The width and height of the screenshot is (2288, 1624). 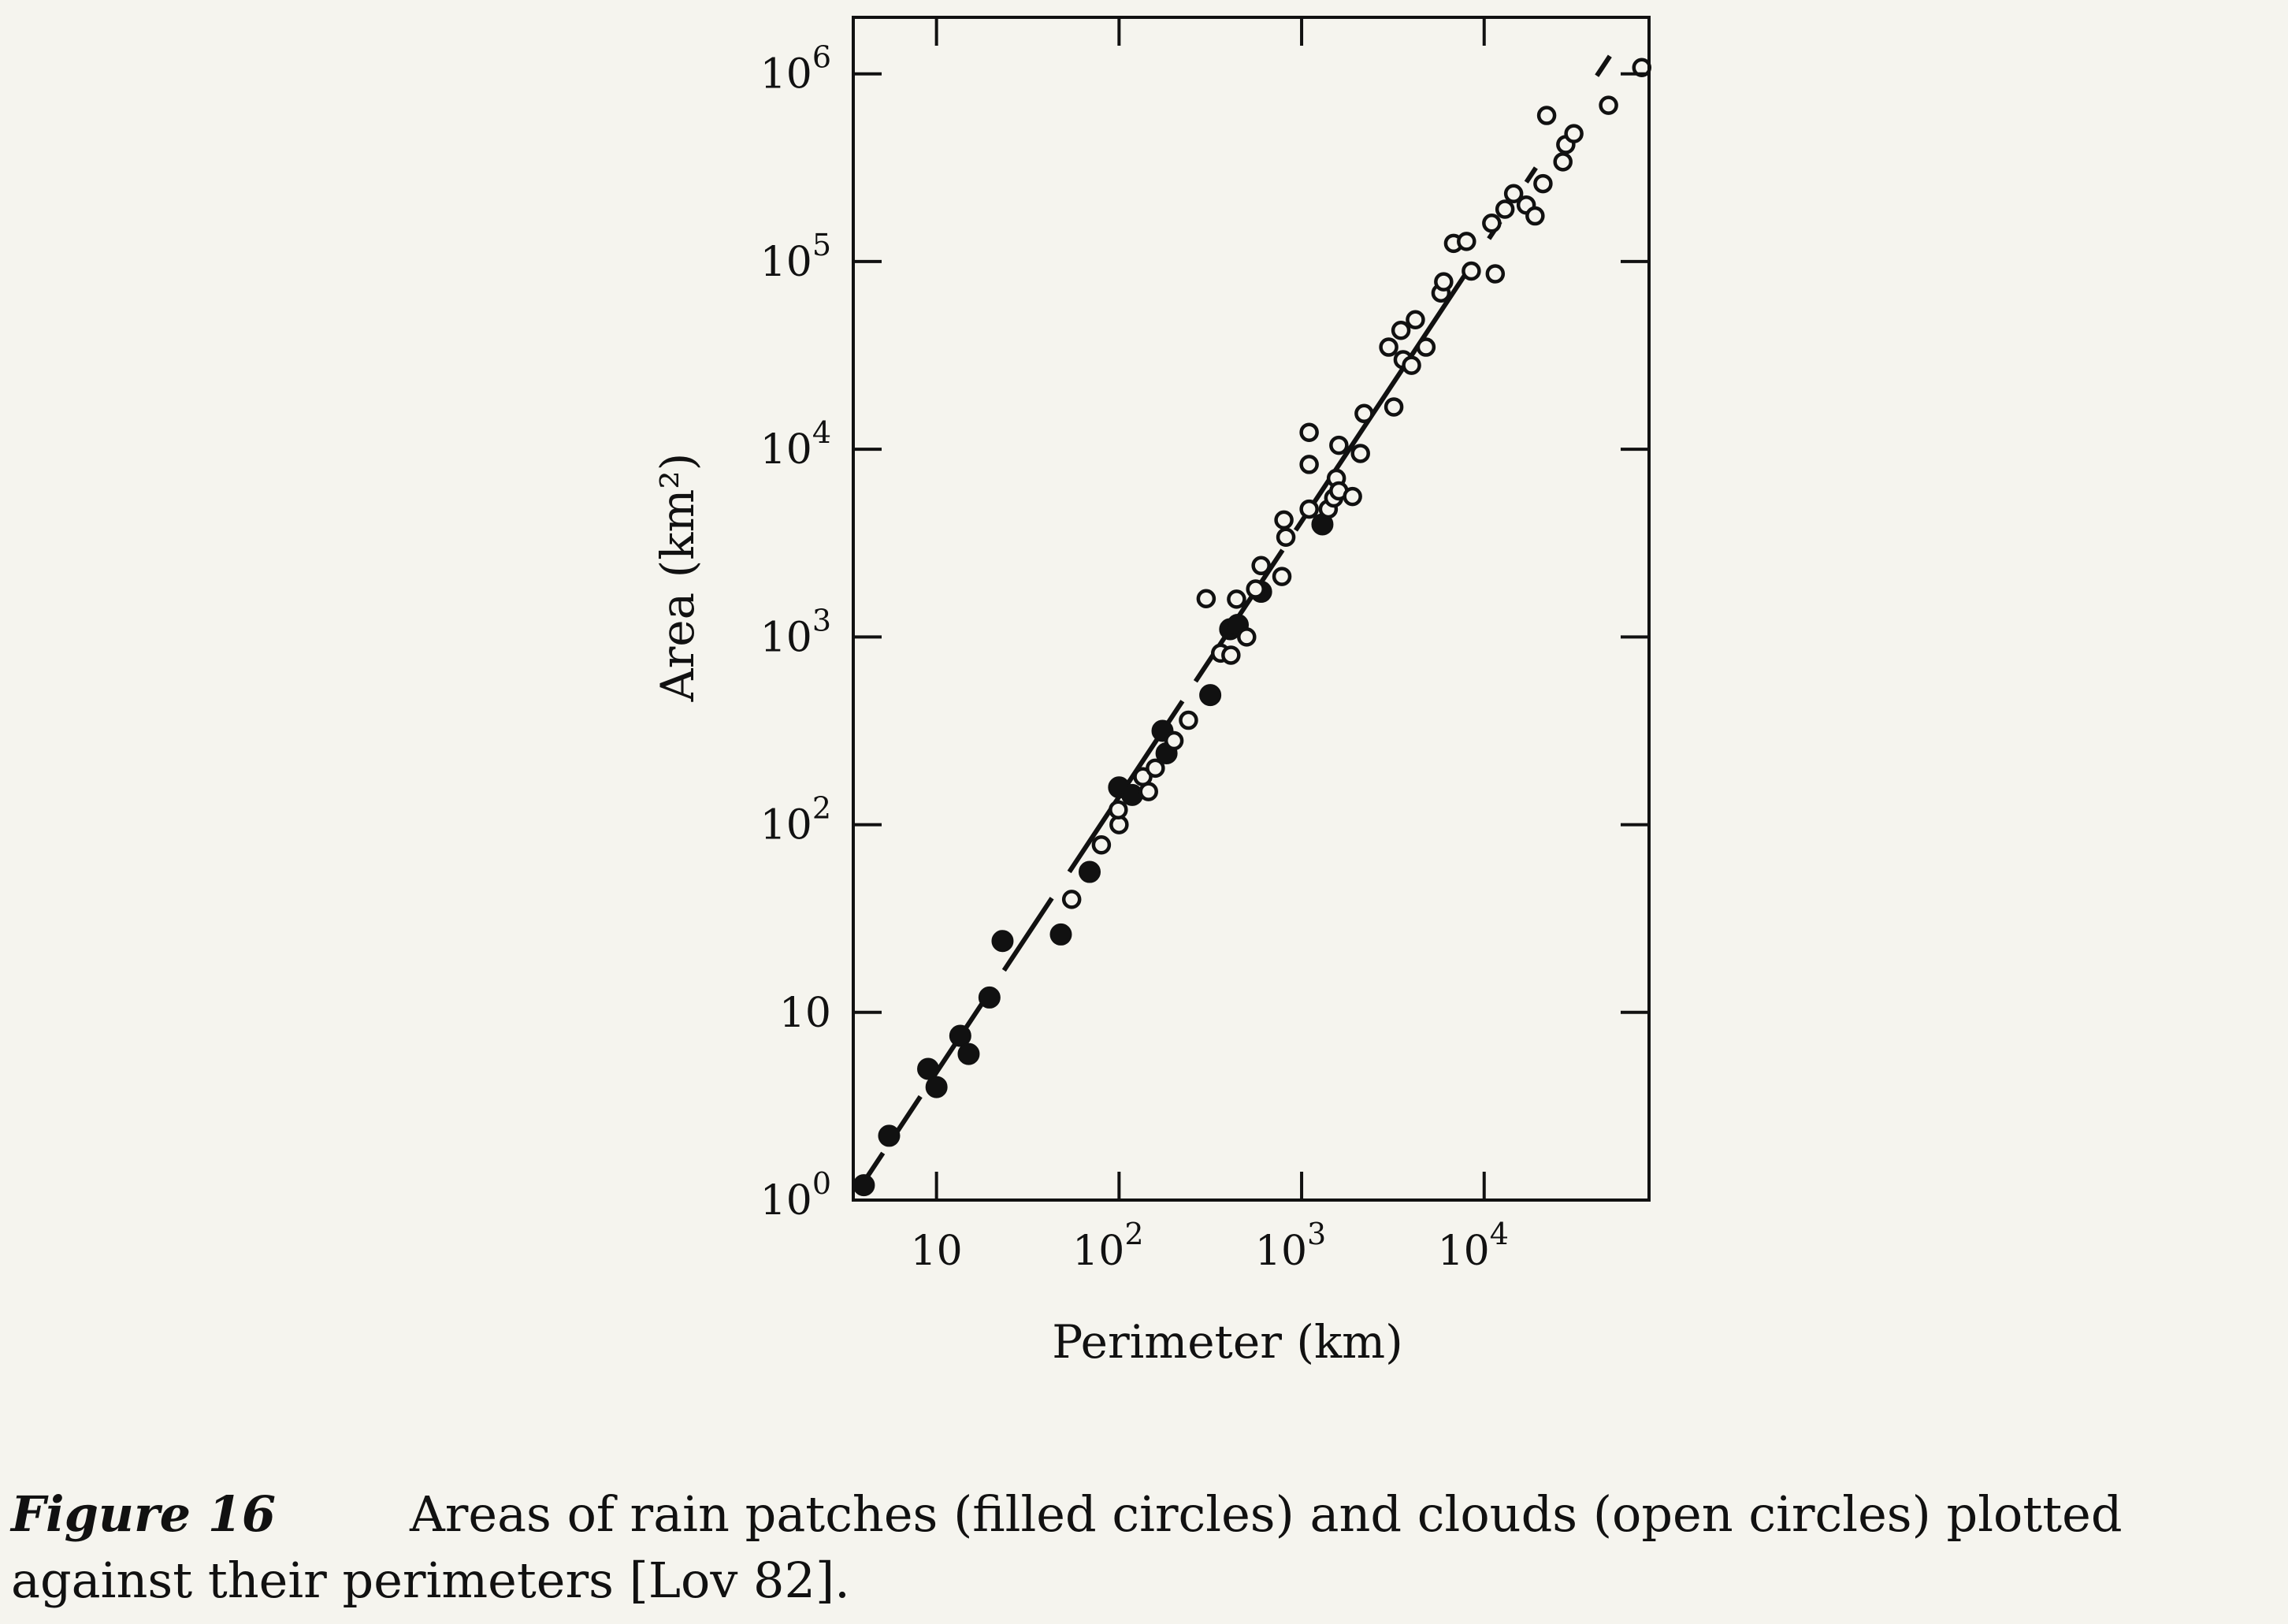 I want to click on x-tick-exponent: 3, so click(x=1316, y=1234).